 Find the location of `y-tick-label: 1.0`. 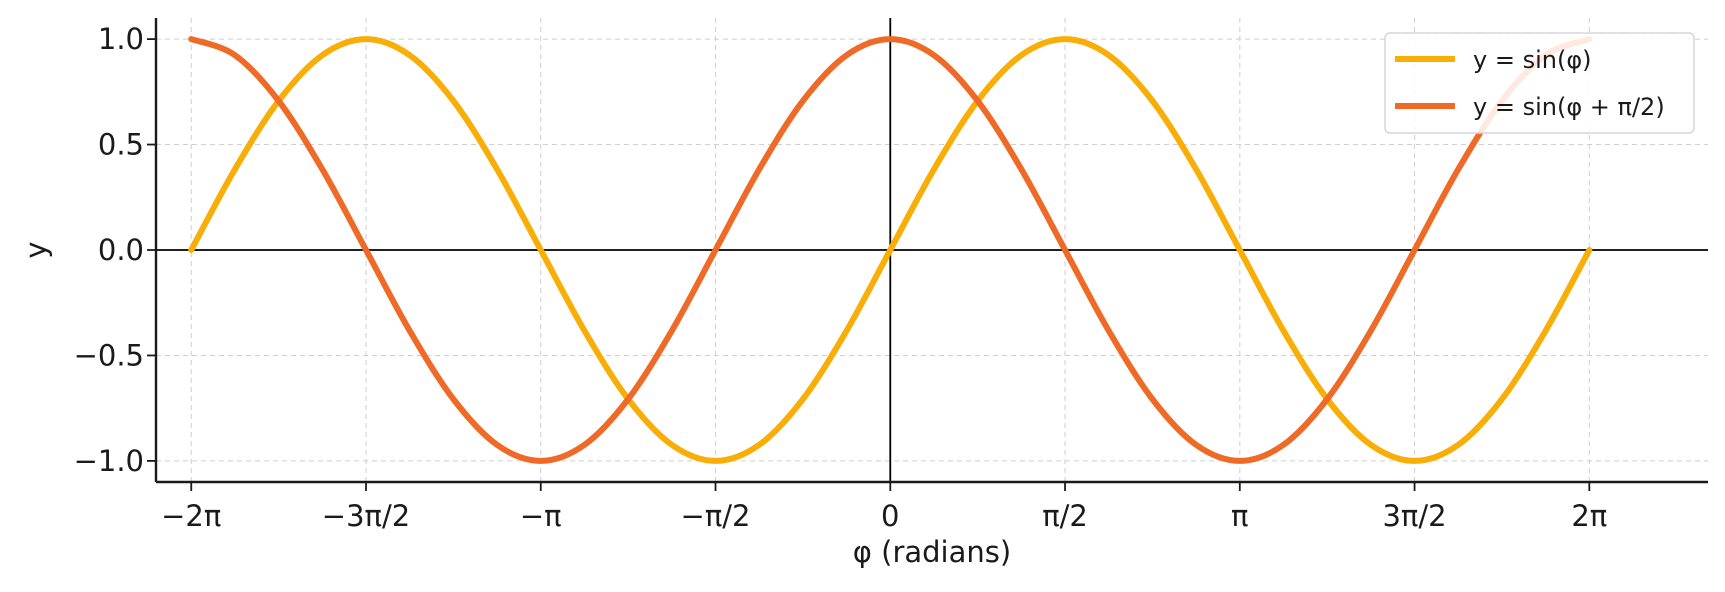

y-tick-label: 1.0 is located at coordinates (121, 39).